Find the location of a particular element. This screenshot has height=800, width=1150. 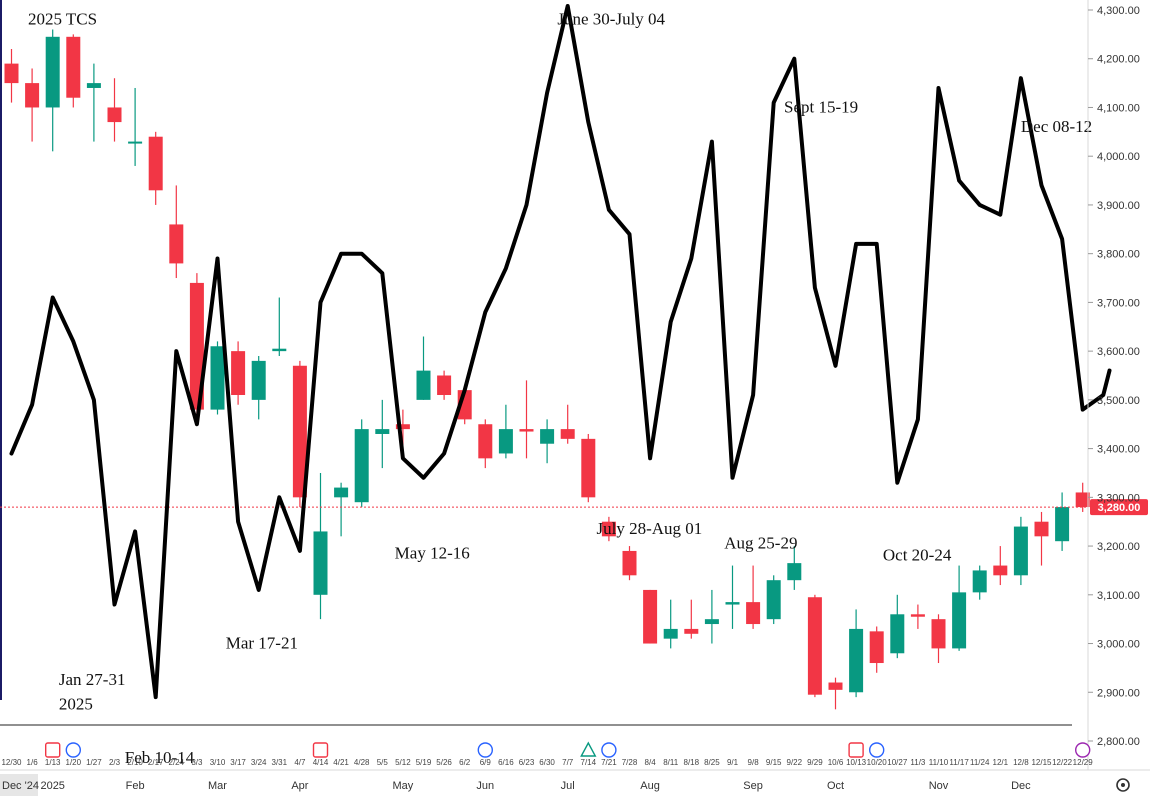

annotation-label: May 12-16 is located at coordinates (432, 552).